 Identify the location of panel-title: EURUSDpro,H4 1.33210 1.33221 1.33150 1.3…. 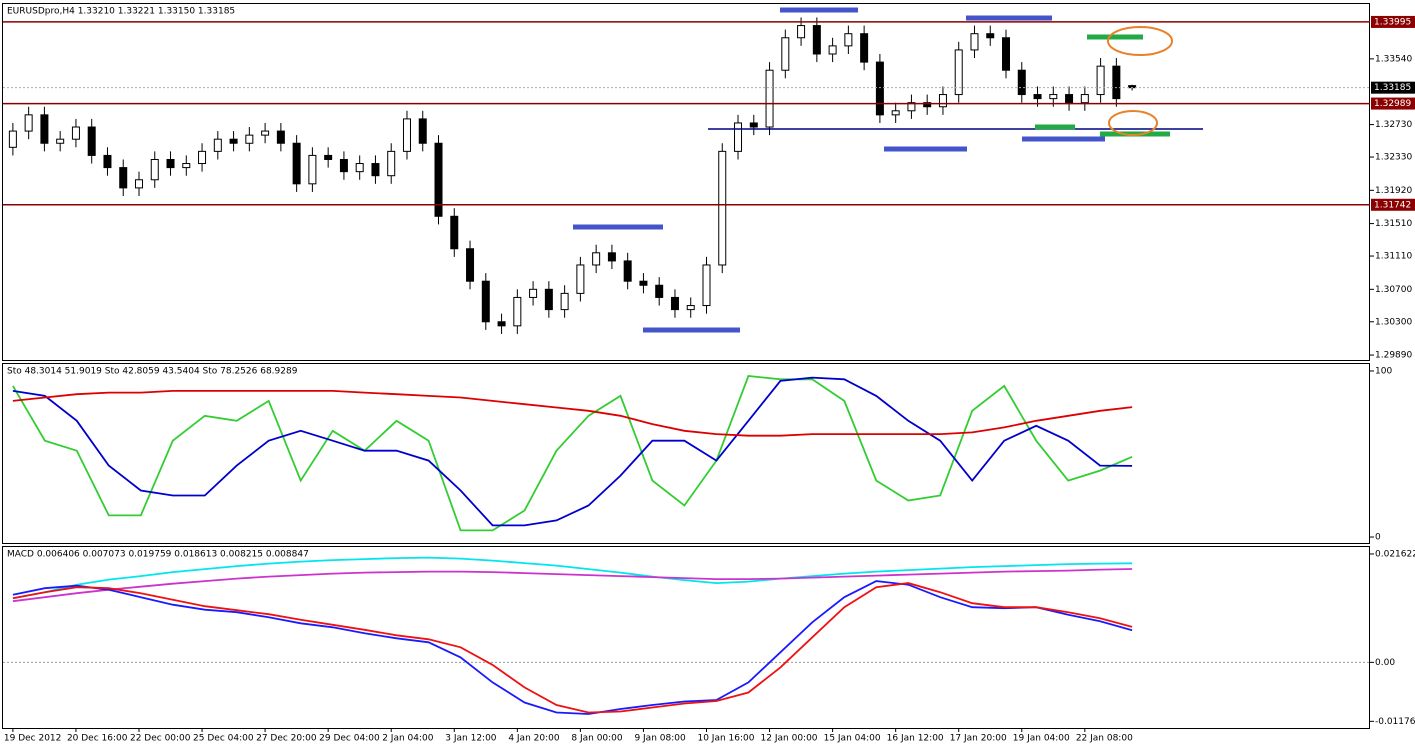
(121, 12).